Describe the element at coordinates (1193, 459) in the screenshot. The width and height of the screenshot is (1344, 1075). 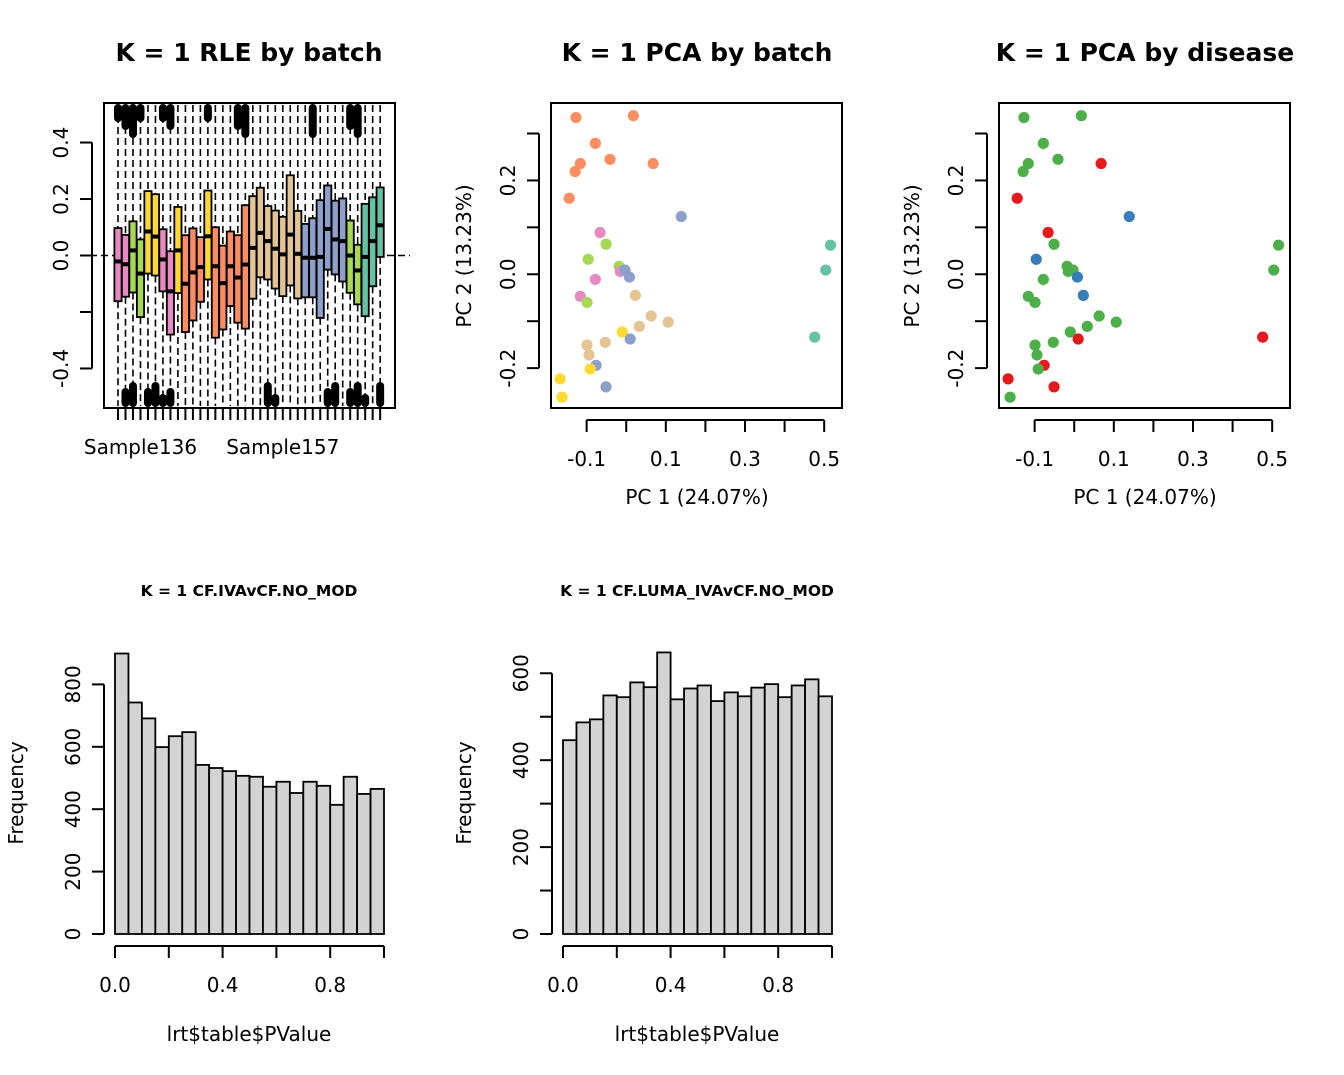
I see `pca-disease-x-tick-label: 0.3` at that location.